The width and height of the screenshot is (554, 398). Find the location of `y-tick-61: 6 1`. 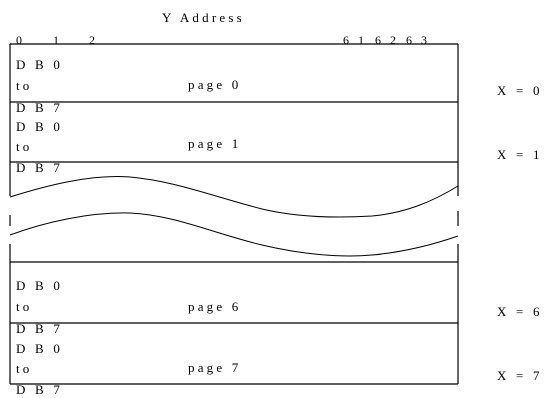

y-tick-61: 6 1 is located at coordinates (355, 40).